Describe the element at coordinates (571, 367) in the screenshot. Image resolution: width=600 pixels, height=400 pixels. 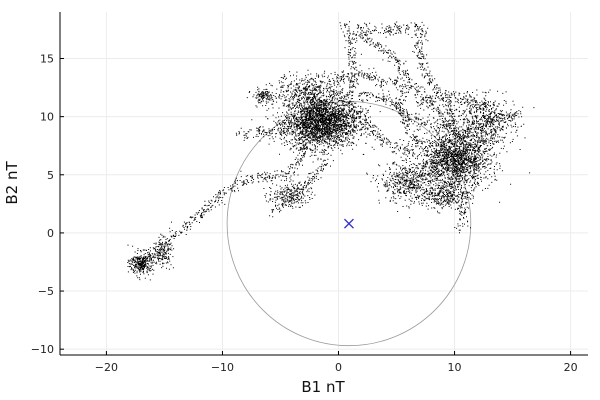
I see `x-tick-label: 20` at that location.